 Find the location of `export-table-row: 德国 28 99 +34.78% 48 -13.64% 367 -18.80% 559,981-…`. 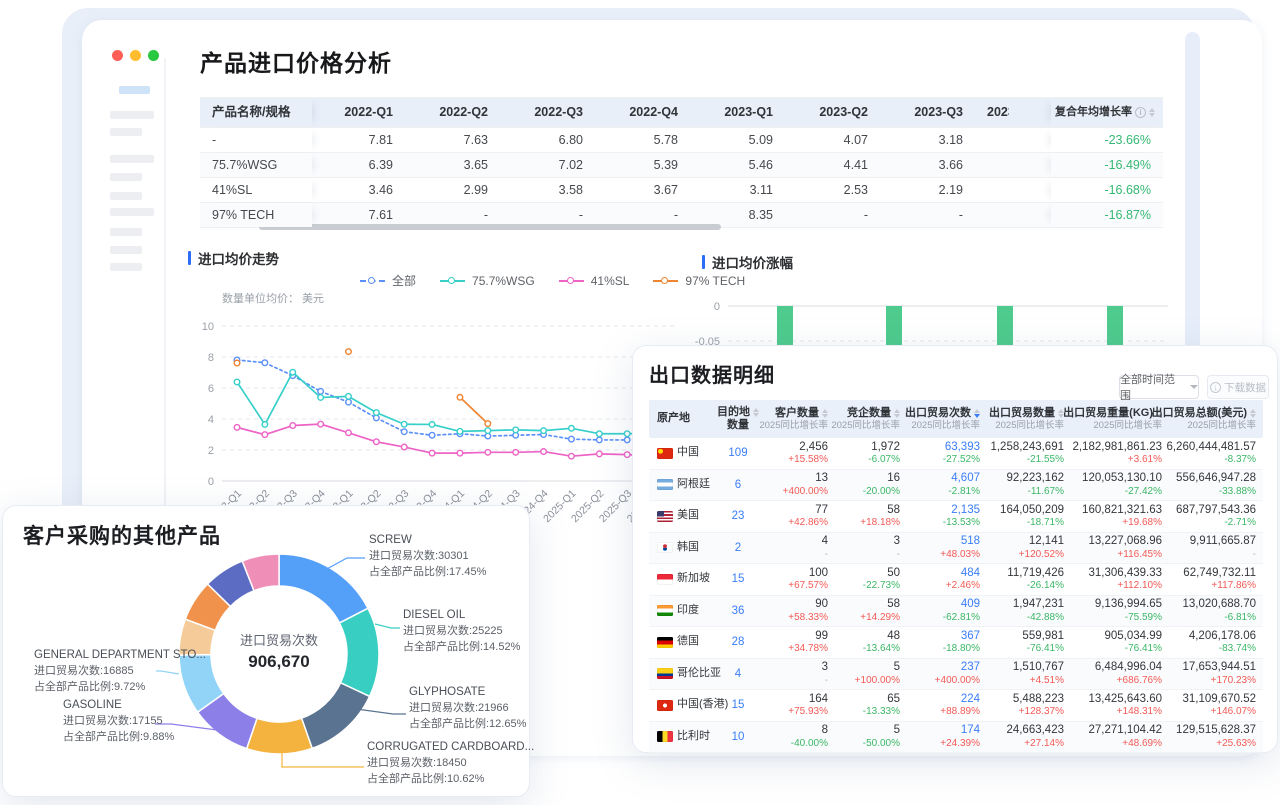

export-table-row: 德国 28 99 +34.78% 48 -13.64% 367 -18.80% 559,981-… is located at coordinates (956, 643).